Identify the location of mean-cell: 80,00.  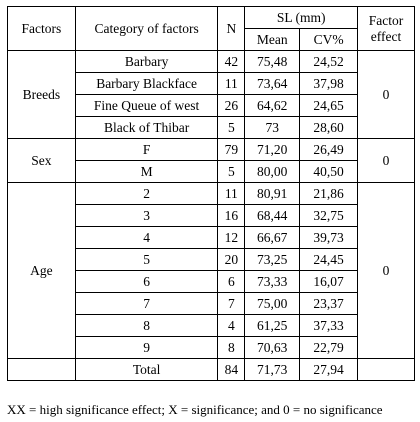
(272, 171).